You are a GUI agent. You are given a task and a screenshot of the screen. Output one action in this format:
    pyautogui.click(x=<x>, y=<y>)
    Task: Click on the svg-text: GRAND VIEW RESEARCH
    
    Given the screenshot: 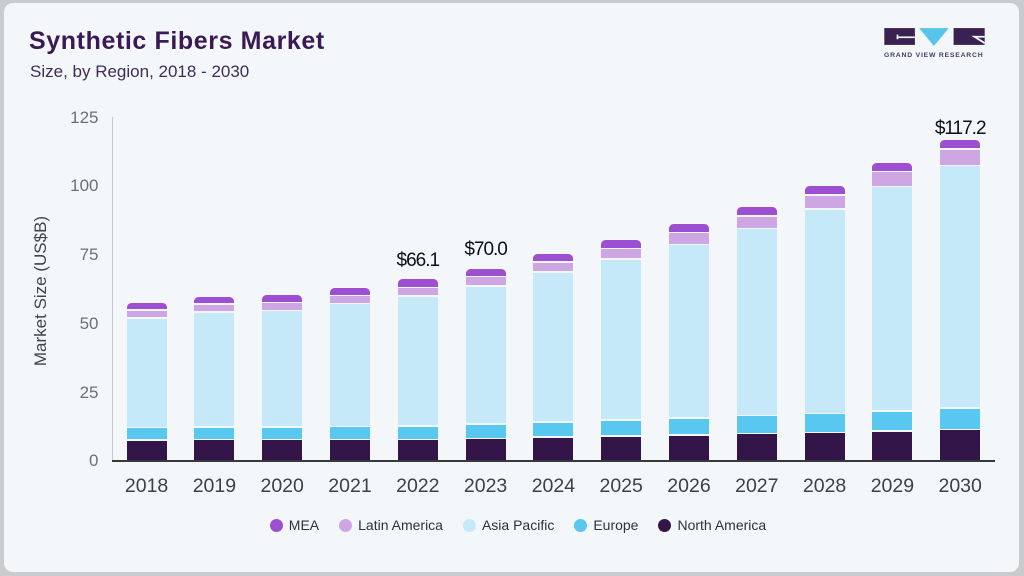 What is the action you would take?
    pyautogui.click(x=933, y=55)
    